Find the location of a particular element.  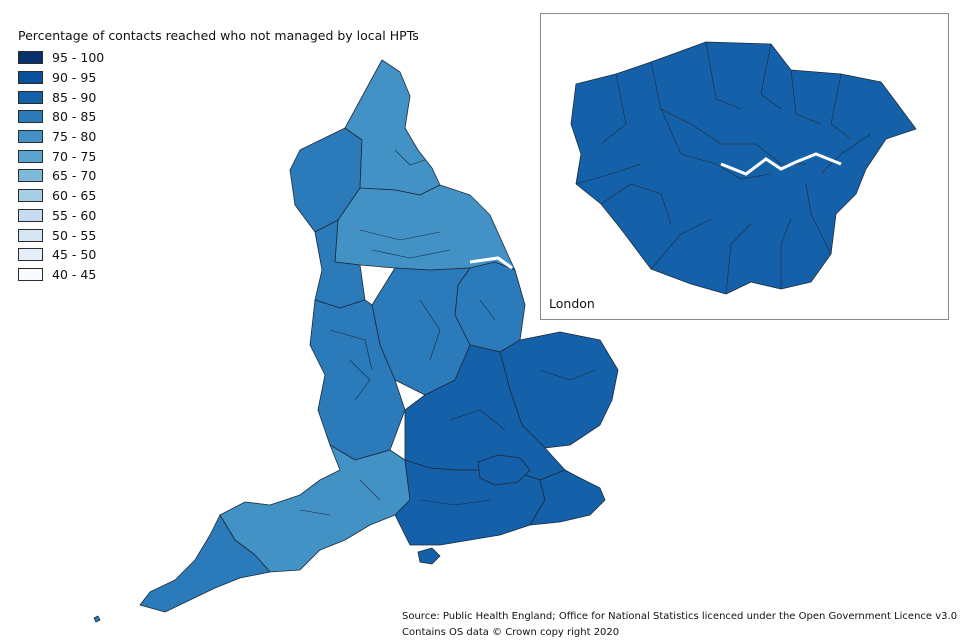

legend-item: 85 - 90 is located at coordinates (218, 97).